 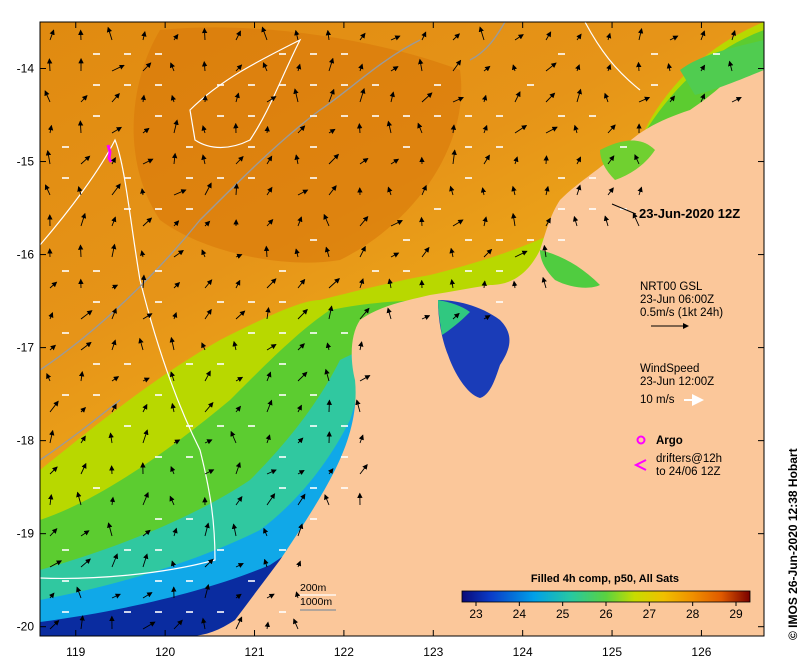 I want to click on colorbar-tick-label: 27, so click(x=650, y=614).